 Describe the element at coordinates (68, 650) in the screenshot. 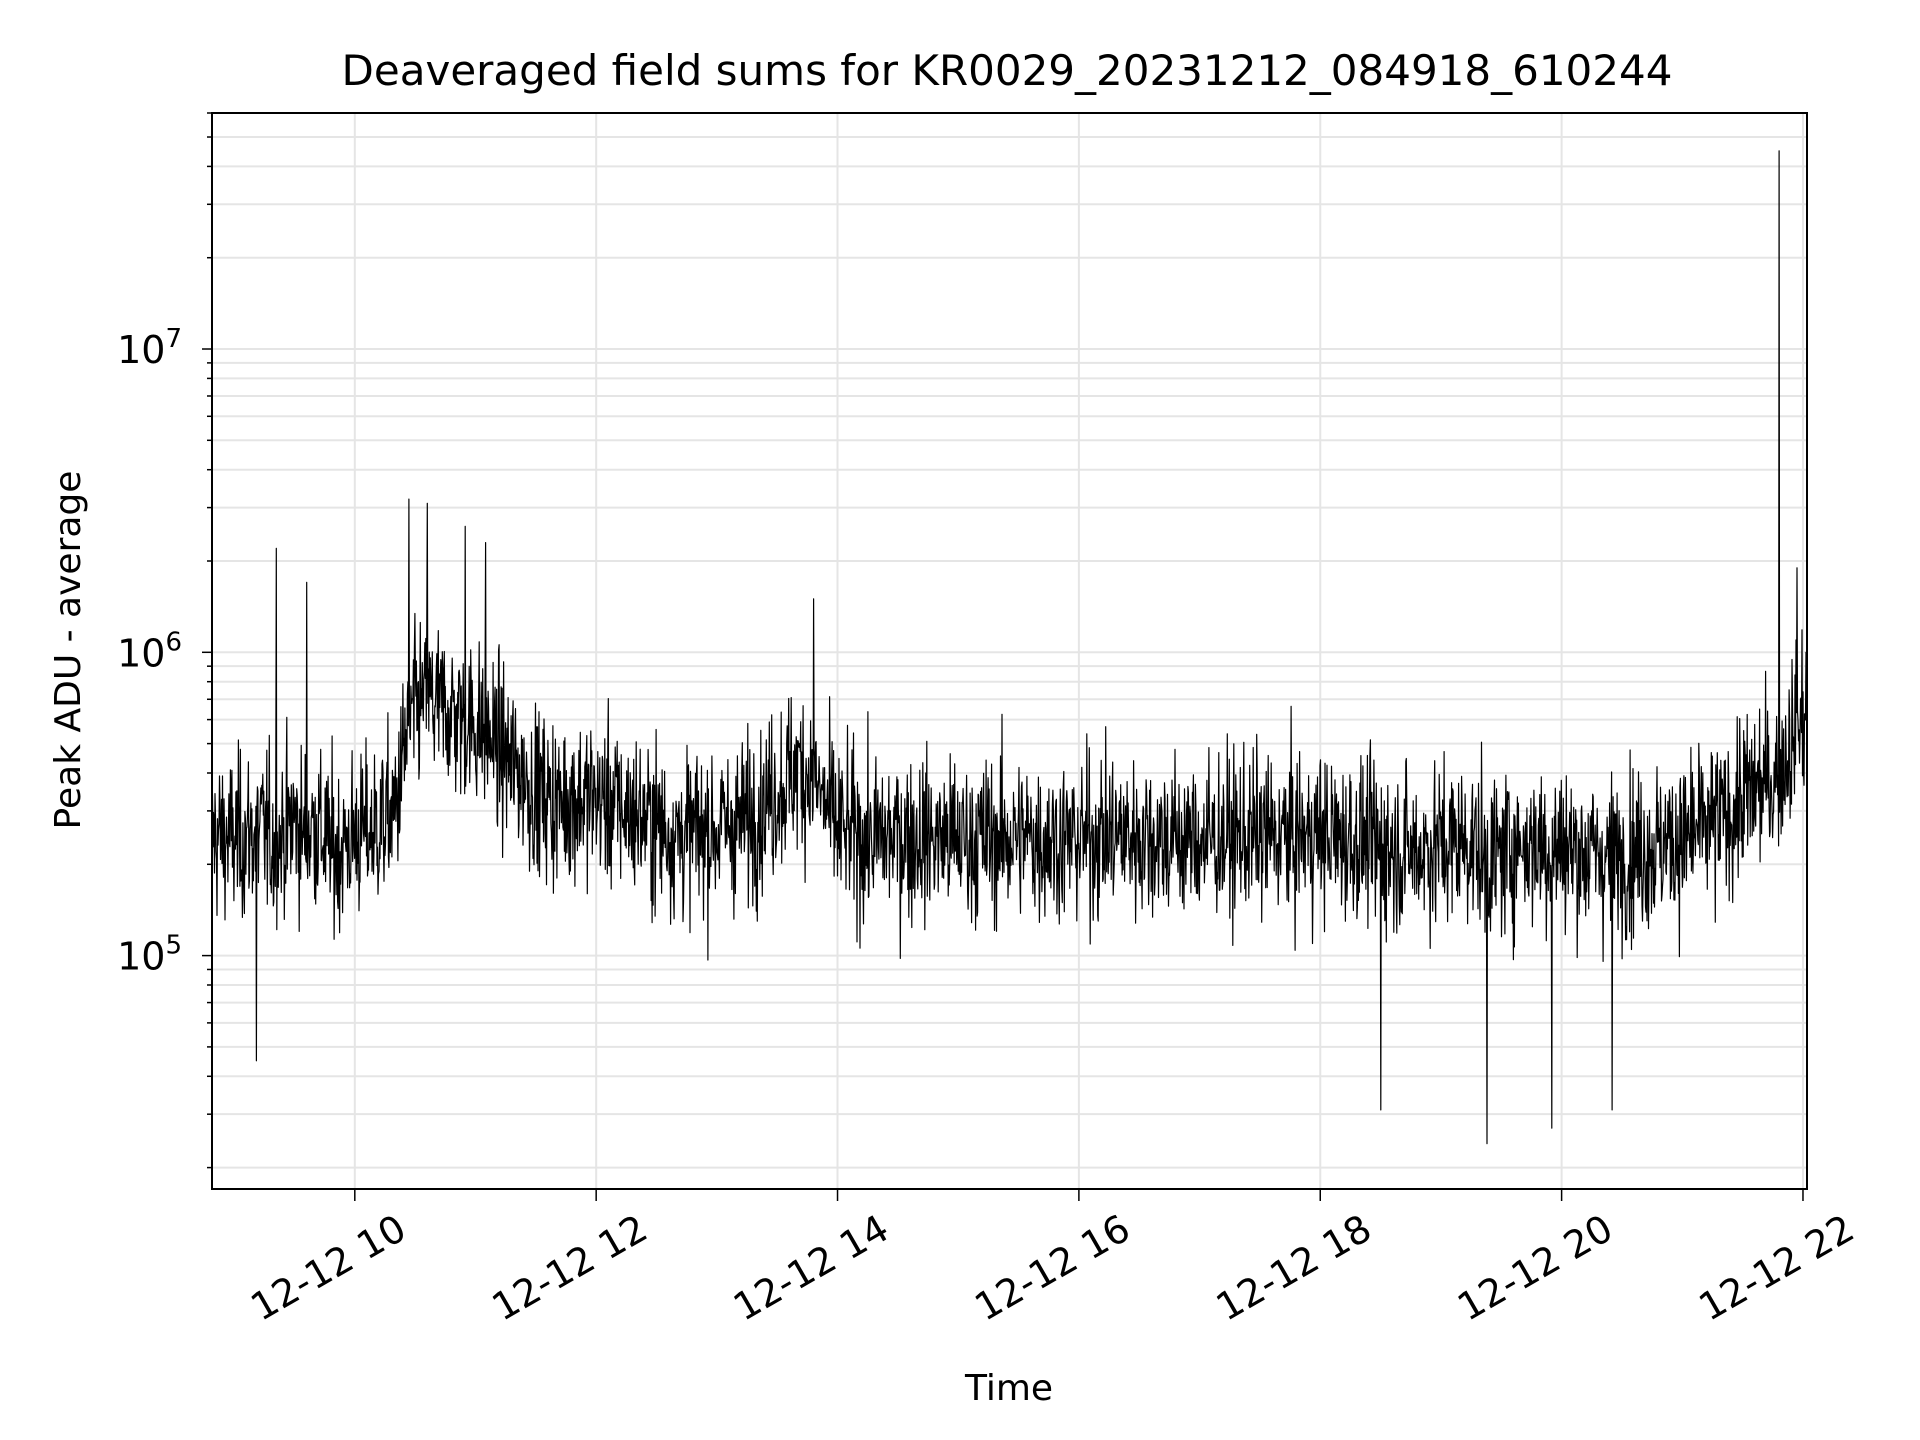

I see `y-axis-label: Peak ADU - average` at that location.